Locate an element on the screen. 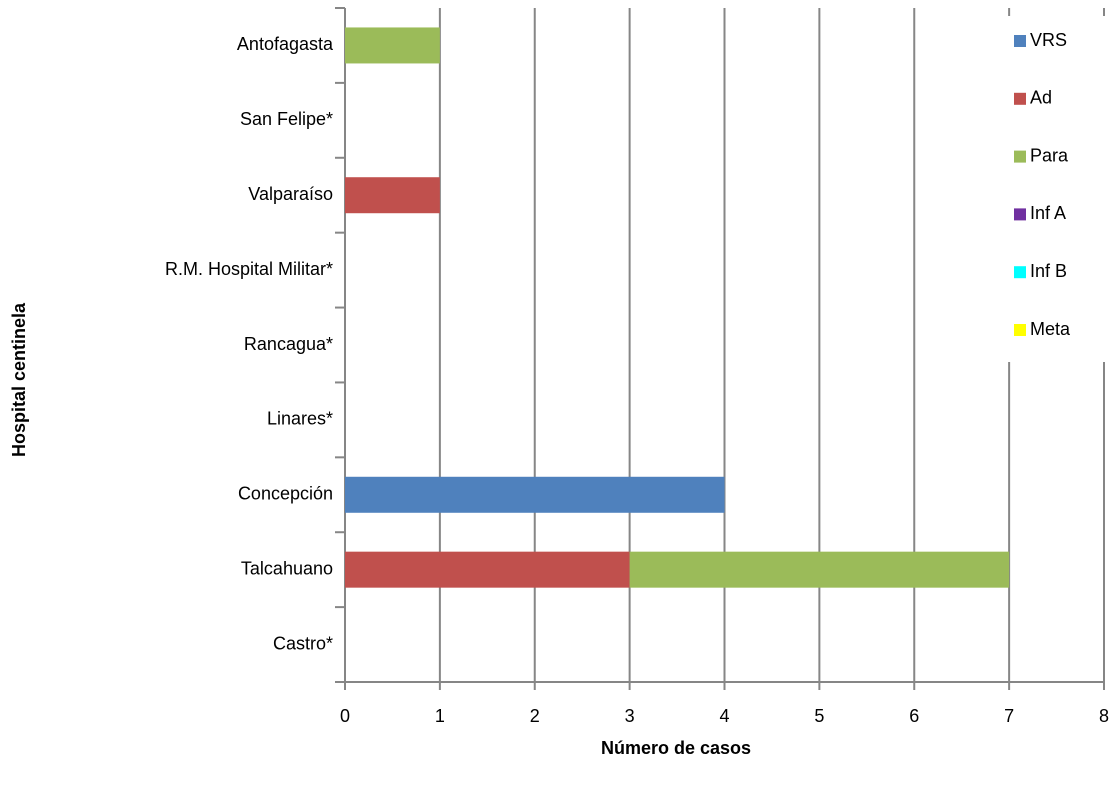  y-tick-label: Rancagua* is located at coordinates (288, 344).